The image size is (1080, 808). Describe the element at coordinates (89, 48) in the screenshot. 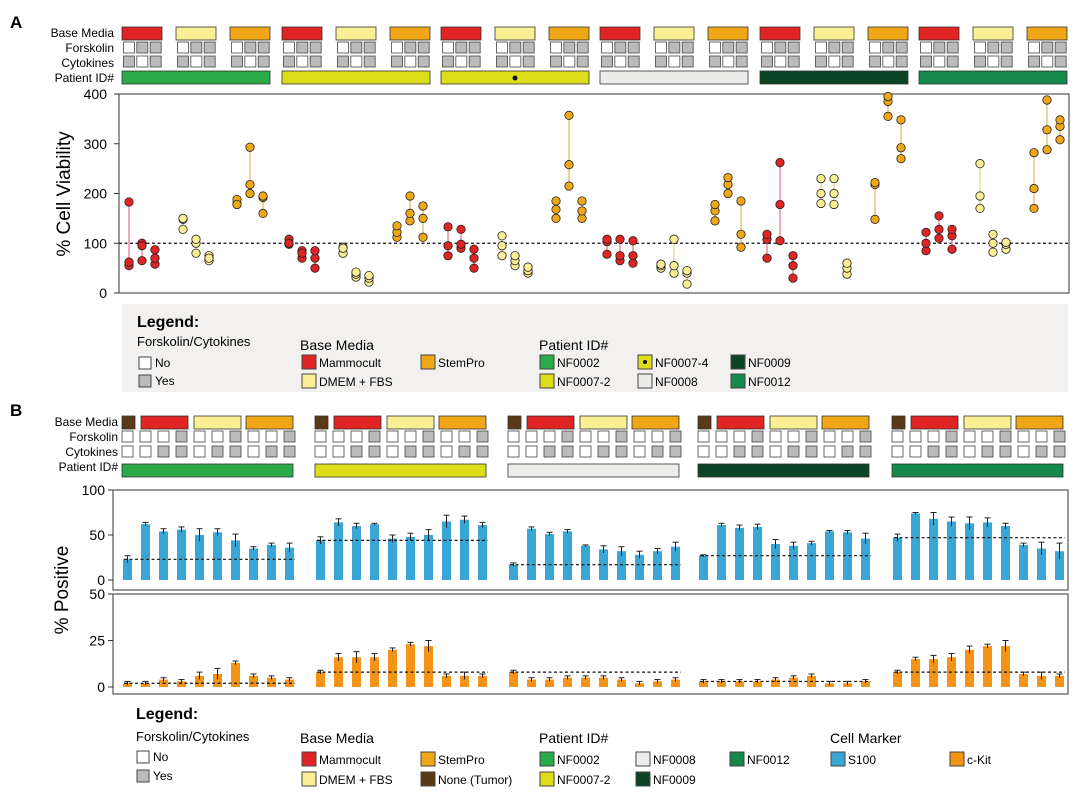

I see `a-row-label-forskolin: Forskolin` at that location.